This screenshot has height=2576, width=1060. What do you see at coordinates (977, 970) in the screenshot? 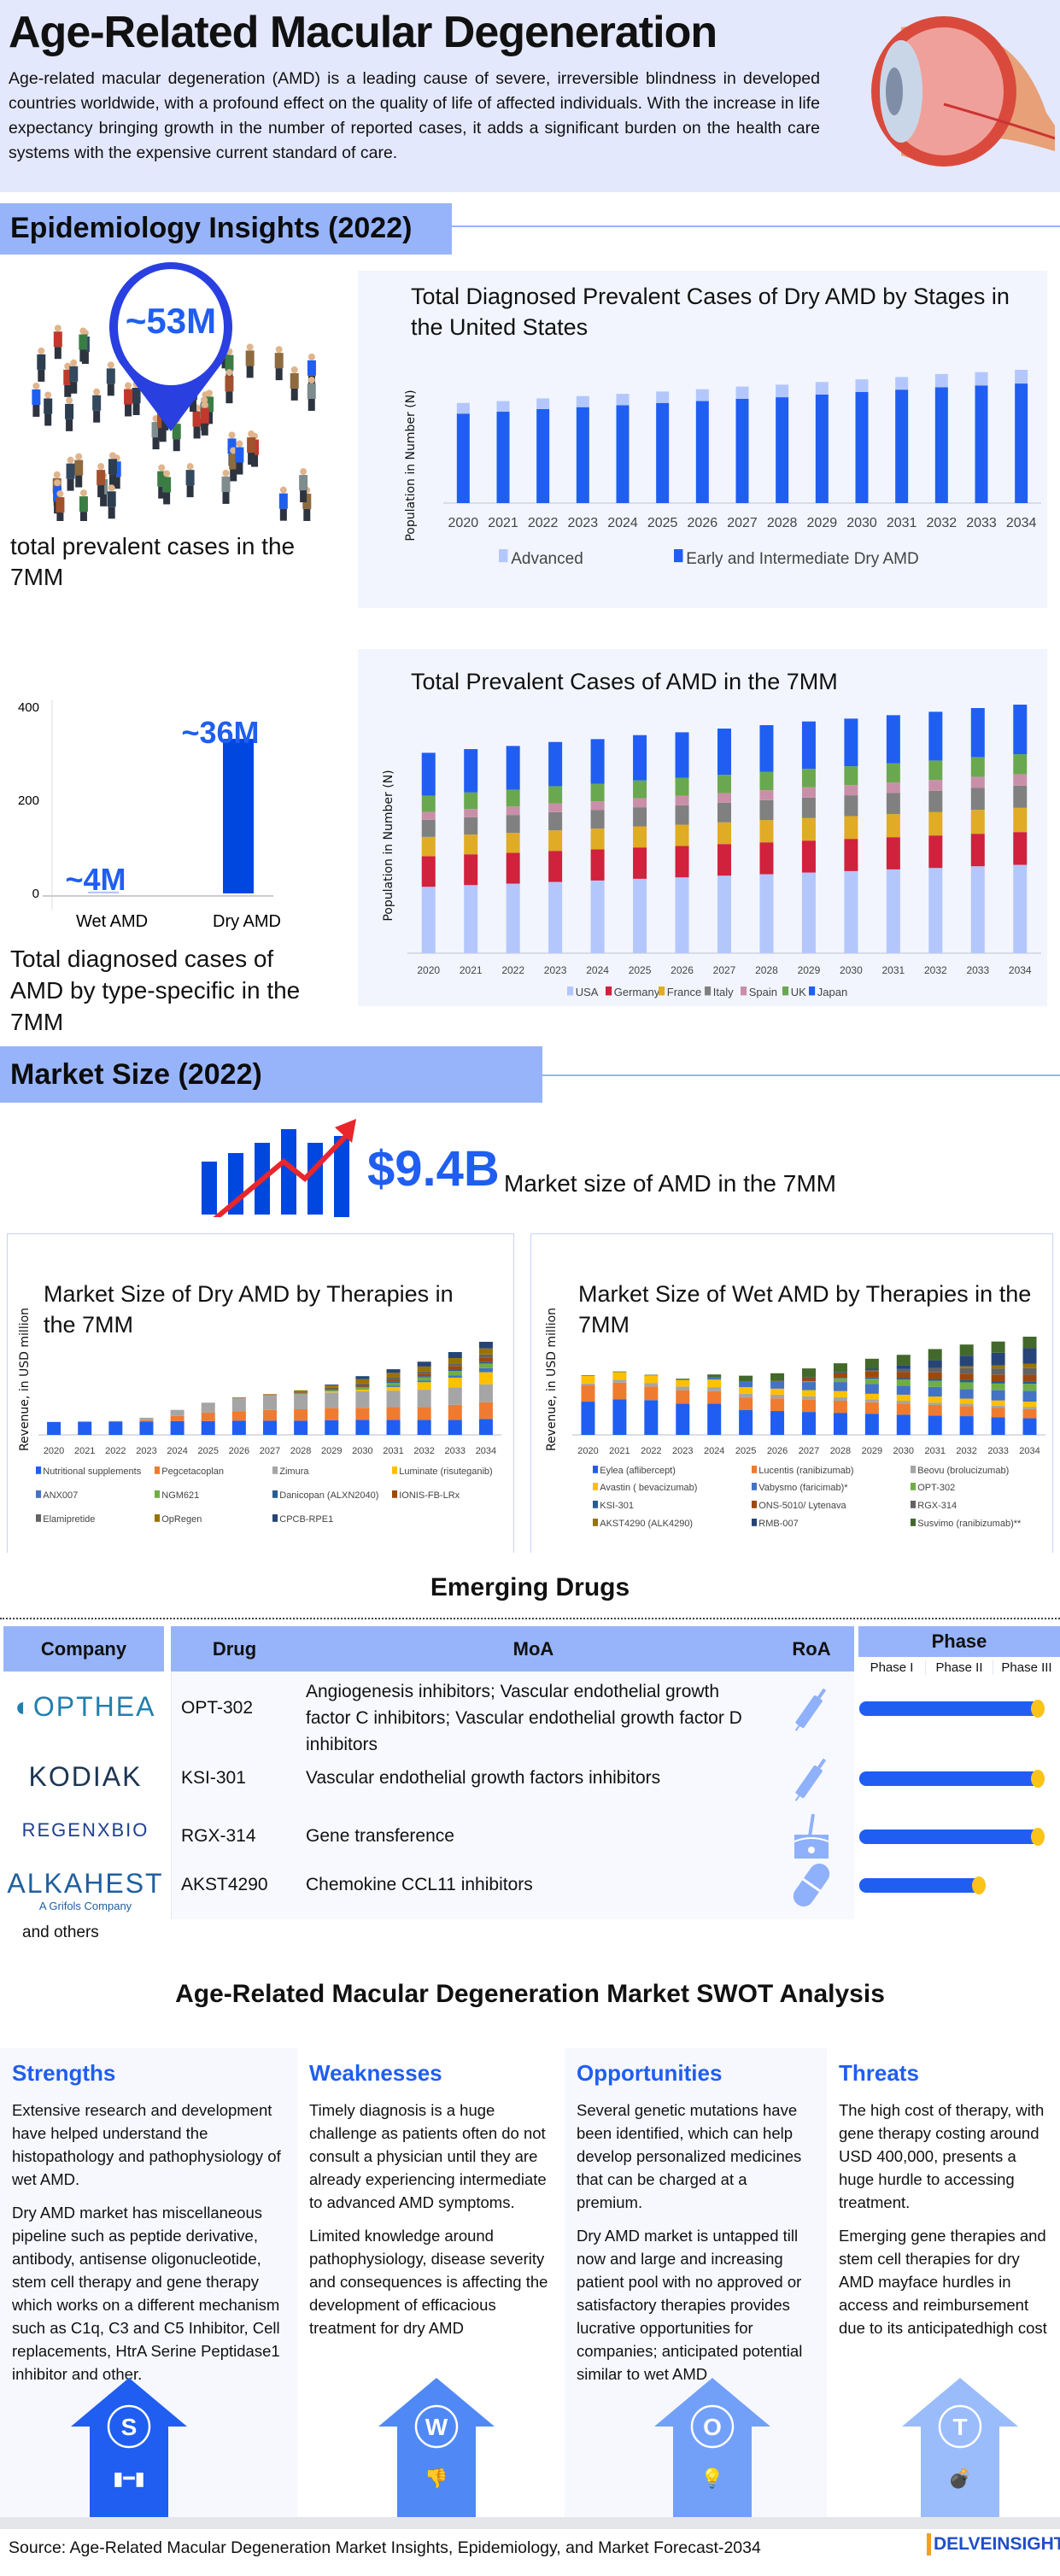
I see `x-tick-label: 2033` at bounding box center [977, 970].